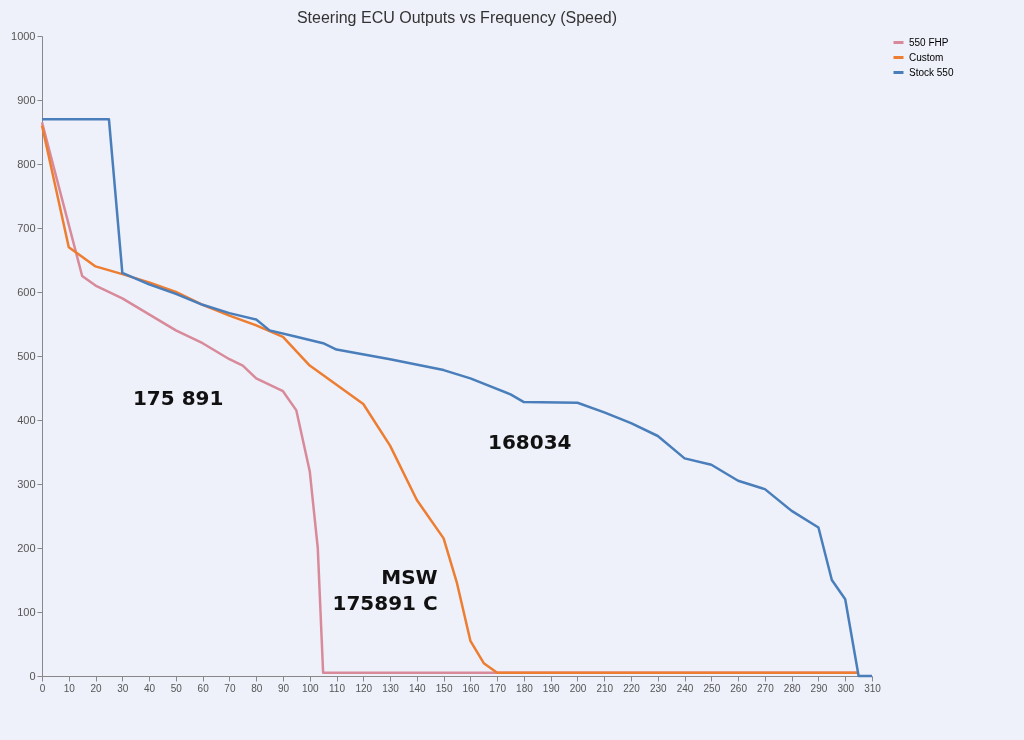 The width and height of the screenshot is (1024, 740). What do you see at coordinates (498, 688) in the screenshot?
I see `x-tick-label: 170` at bounding box center [498, 688].